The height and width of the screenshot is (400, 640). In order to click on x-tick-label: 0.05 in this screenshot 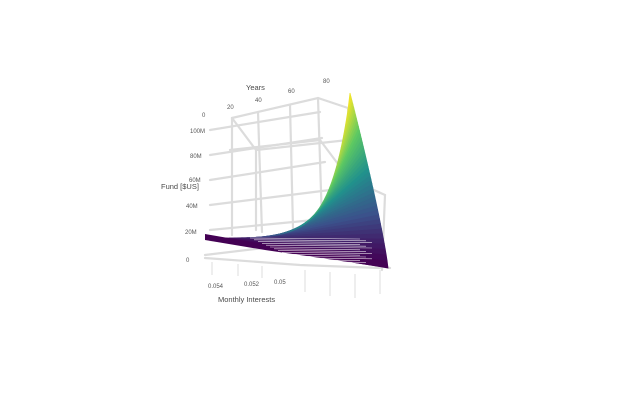, I will do `click(280, 283)`.